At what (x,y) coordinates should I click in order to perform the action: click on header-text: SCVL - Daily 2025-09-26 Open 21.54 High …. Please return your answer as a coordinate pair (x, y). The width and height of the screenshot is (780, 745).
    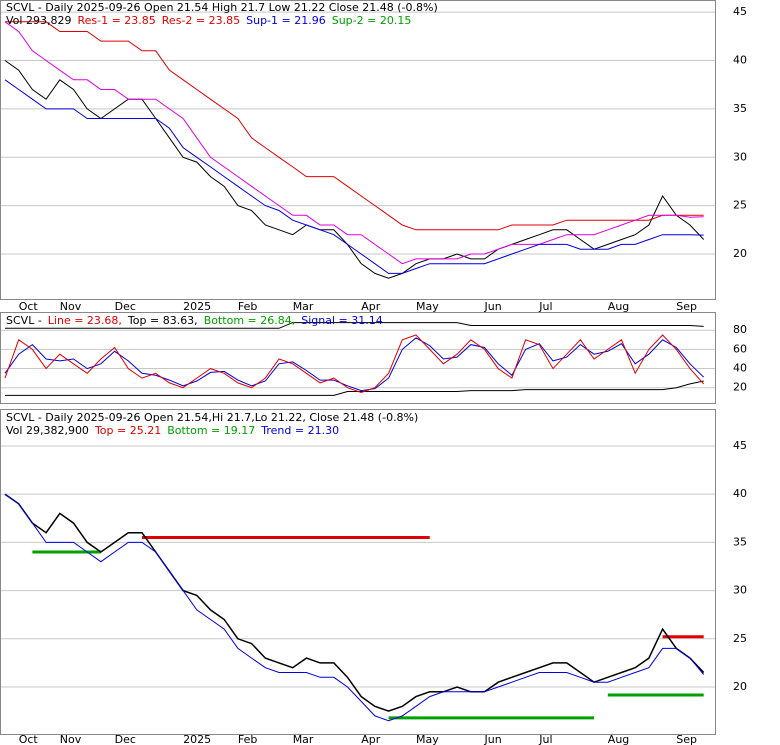
    Looking at the image, I should click on (222, 7).